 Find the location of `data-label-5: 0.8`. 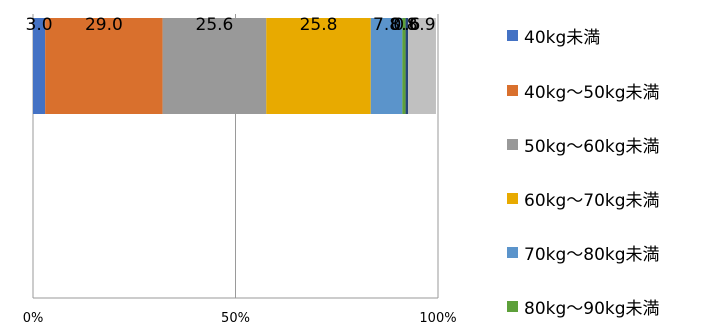

data-label-5: 0.8 is located at coordinates (403, 25).